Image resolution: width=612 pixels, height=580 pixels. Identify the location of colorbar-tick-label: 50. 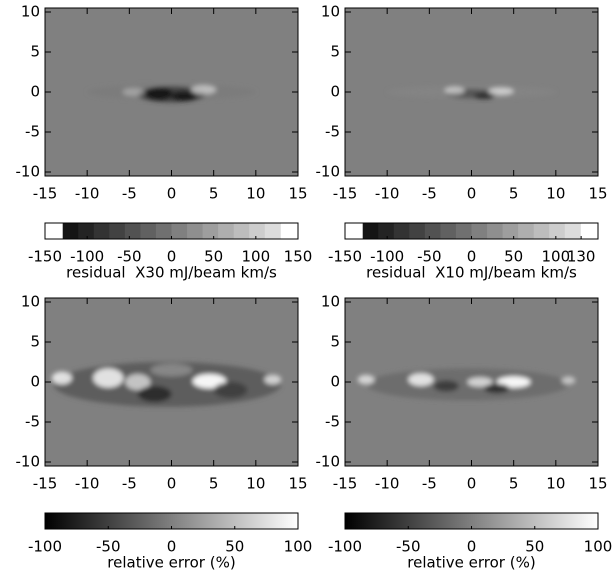
(213, 257).